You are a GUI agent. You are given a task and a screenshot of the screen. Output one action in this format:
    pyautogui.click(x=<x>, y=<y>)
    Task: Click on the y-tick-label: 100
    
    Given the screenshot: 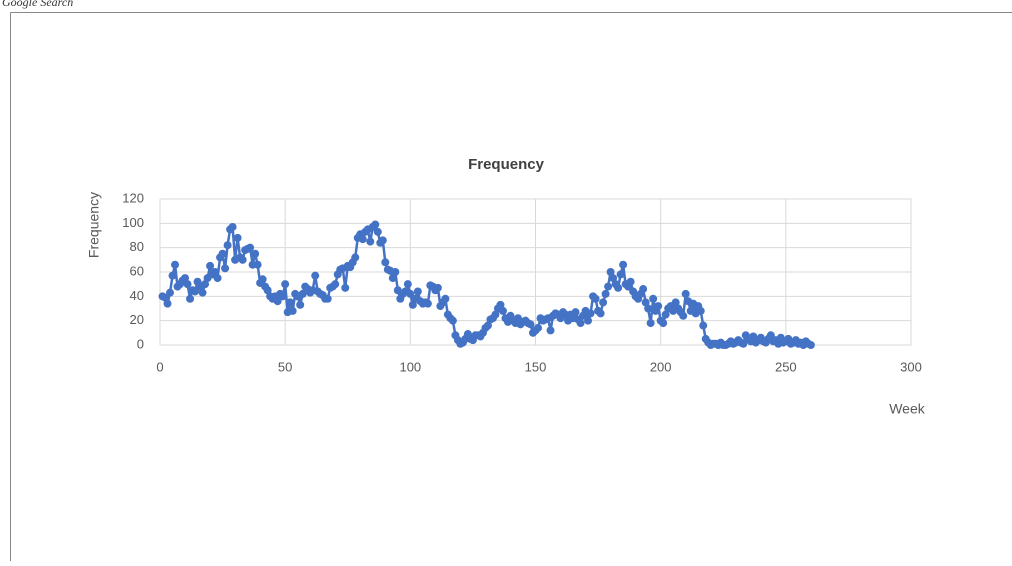 What is the action you would take?
    pyautogui.click(x=133, y=222)
    